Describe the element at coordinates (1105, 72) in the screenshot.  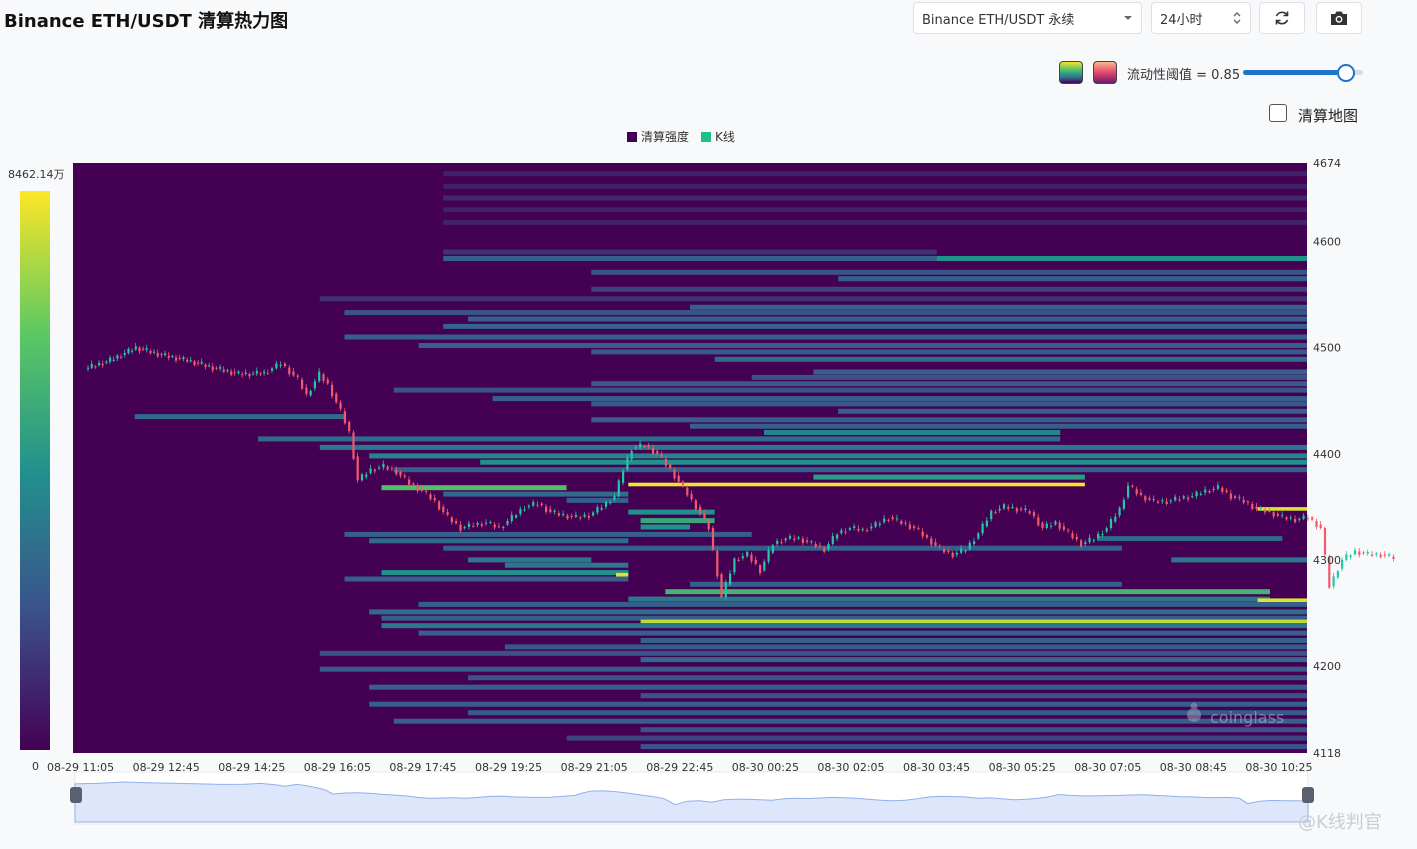
I see `magma-palette-icon` at that location.